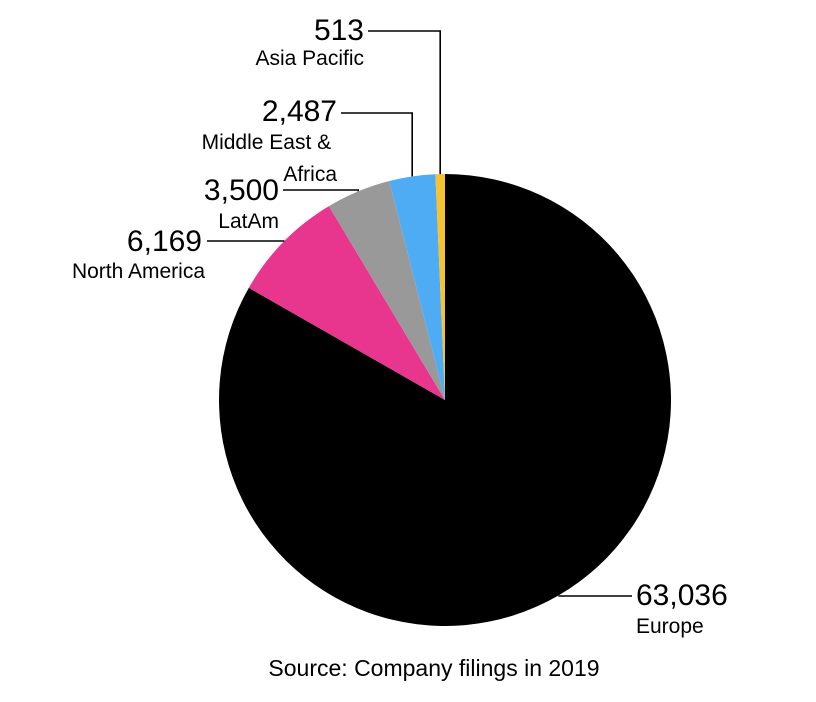 The width and height of the screenshot is (816, 702). Describe the element at coordinates (321, 190) in the screenshot. I see `leader-line-latam` at that location.